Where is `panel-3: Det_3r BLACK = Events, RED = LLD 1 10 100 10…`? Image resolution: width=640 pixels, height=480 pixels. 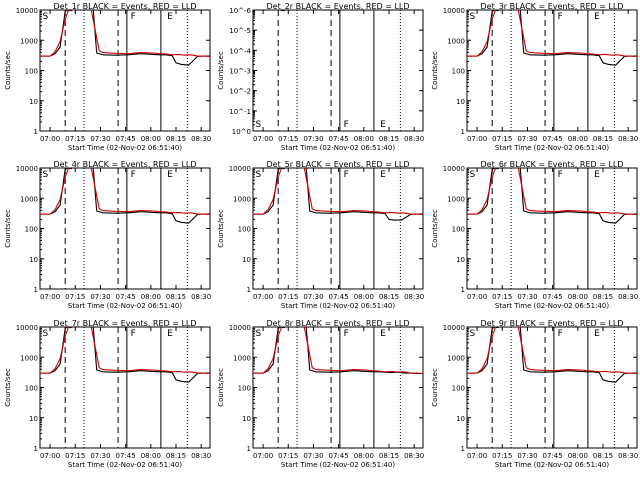
panel-3: Det_3r BLACK = Events, RED = LLD 1 10 100 10… is located at coordinates (534, 77).